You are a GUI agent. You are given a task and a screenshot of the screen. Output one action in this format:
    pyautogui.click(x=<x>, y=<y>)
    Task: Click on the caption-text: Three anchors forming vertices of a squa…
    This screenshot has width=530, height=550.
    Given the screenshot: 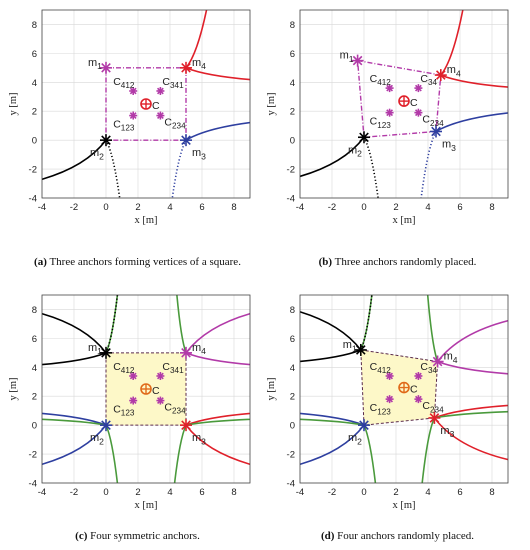 What is the action you would take?
    pyautogui.click(x=145, y=262)
    